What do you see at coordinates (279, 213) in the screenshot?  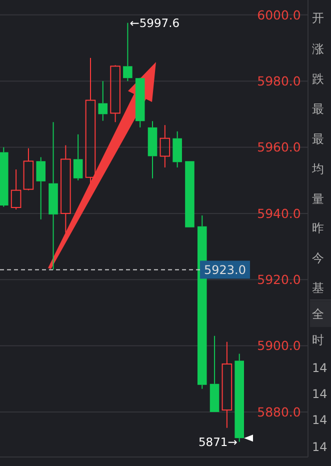 I see `y-tick-label: 5940.0` at bounding box center [279, 213].